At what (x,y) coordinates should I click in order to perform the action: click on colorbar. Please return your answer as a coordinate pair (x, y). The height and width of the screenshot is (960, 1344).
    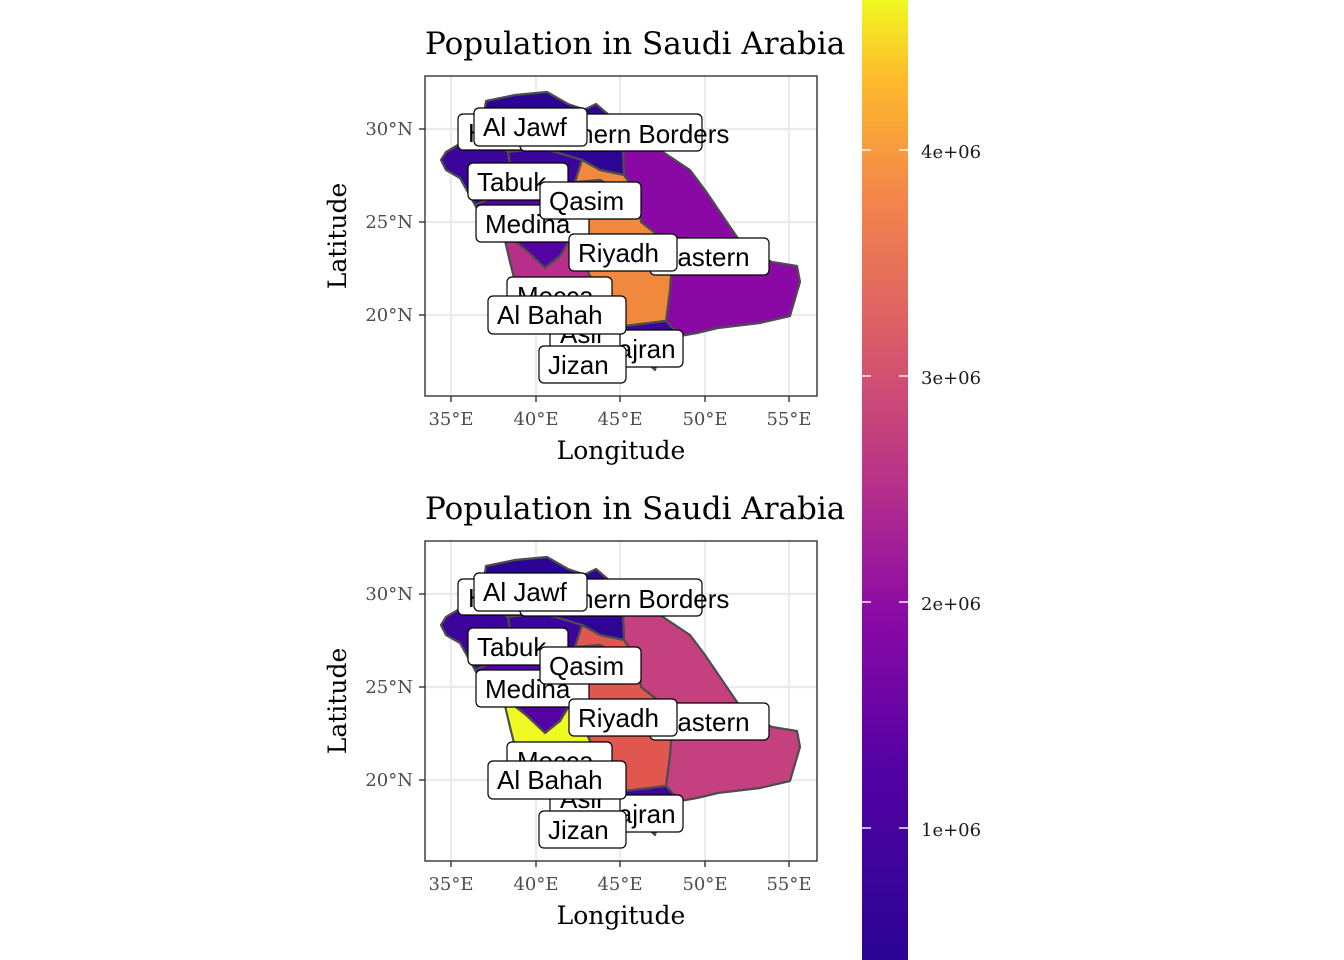
    Looking at the image, I should click on (885, 480).